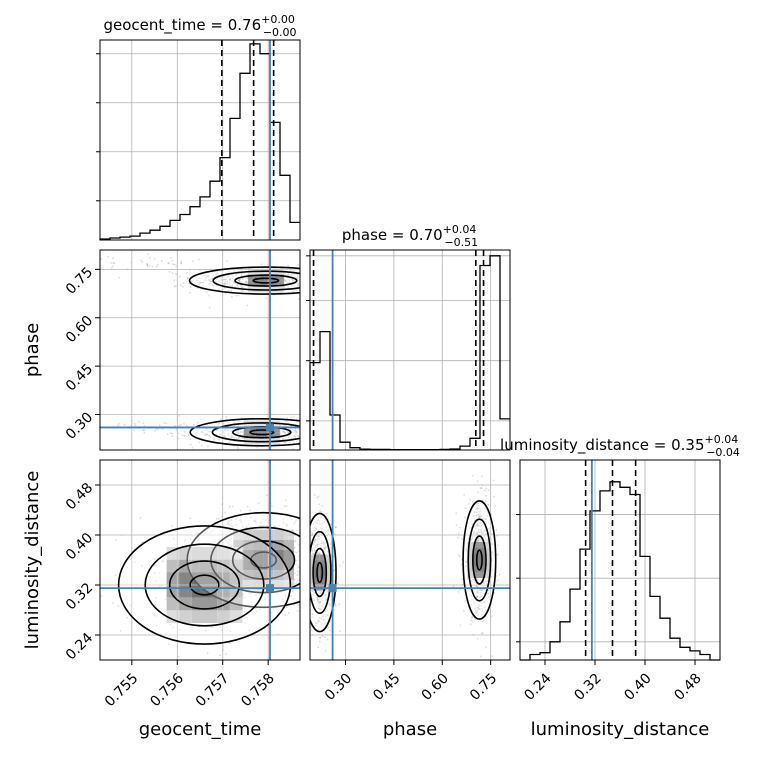  What do you see at coordinates (620, 446) in the screenshot?
I see `marginal-title-luminosity_distance: luminosity_distance = 0.35+0.04 −0.04` at bounding box center [620, 446].